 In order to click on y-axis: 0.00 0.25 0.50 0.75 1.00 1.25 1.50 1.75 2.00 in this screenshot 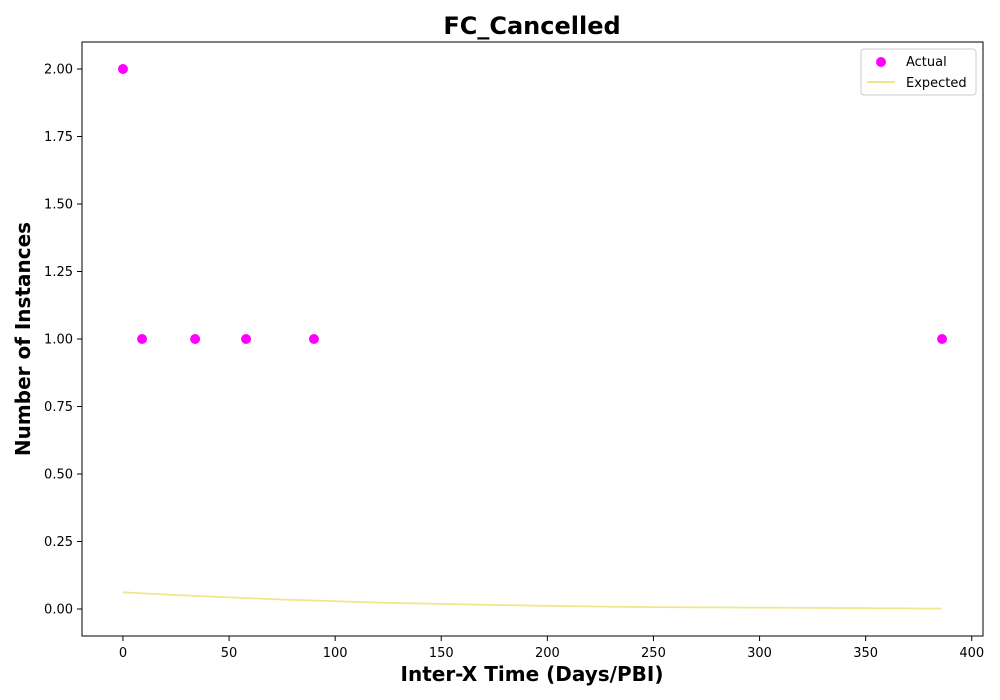, I will do `click(63, 340)`.